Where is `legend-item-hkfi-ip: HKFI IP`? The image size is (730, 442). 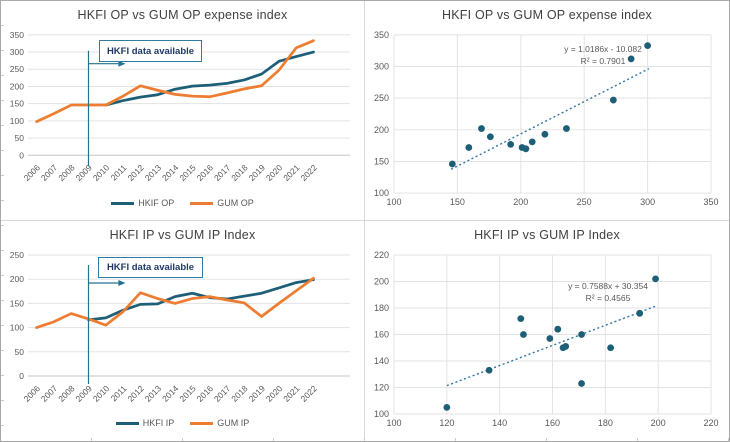 legend-item-hkfi-ip: HKFI IP is located at coordinates (145, 423).